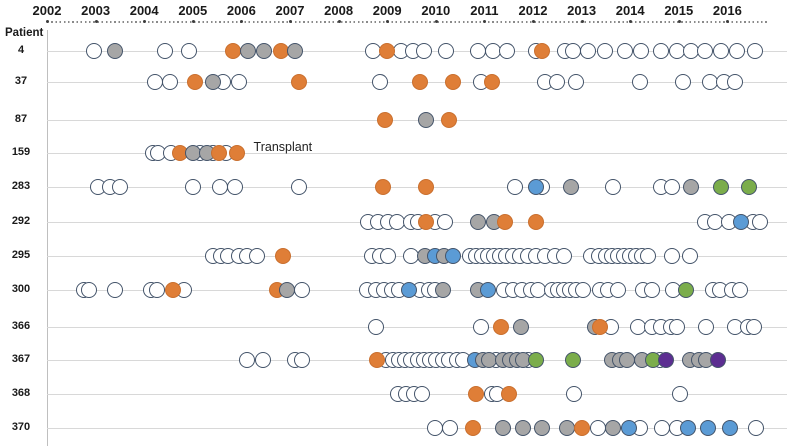 The width and height of the screenshot is (798, 446). What do you see at coordinates (21, 359) in the screenshot?
I see `patient-label-367: 367` at bounding box center [21, 359].